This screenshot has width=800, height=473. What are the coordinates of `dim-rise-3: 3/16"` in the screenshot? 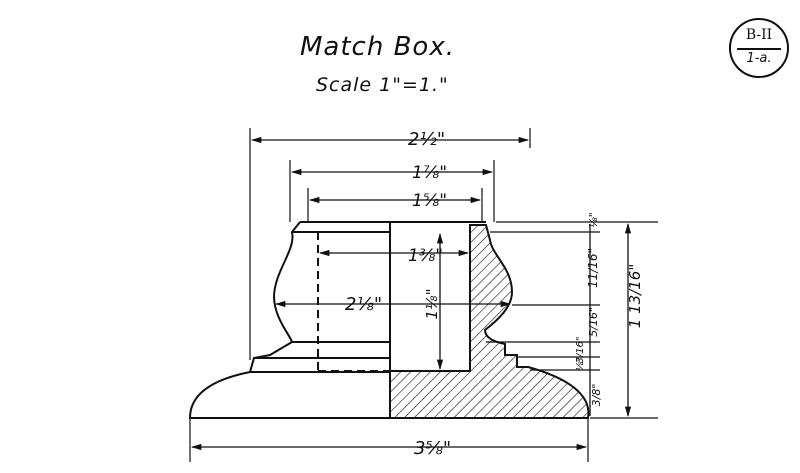 It's located at (580, 349).